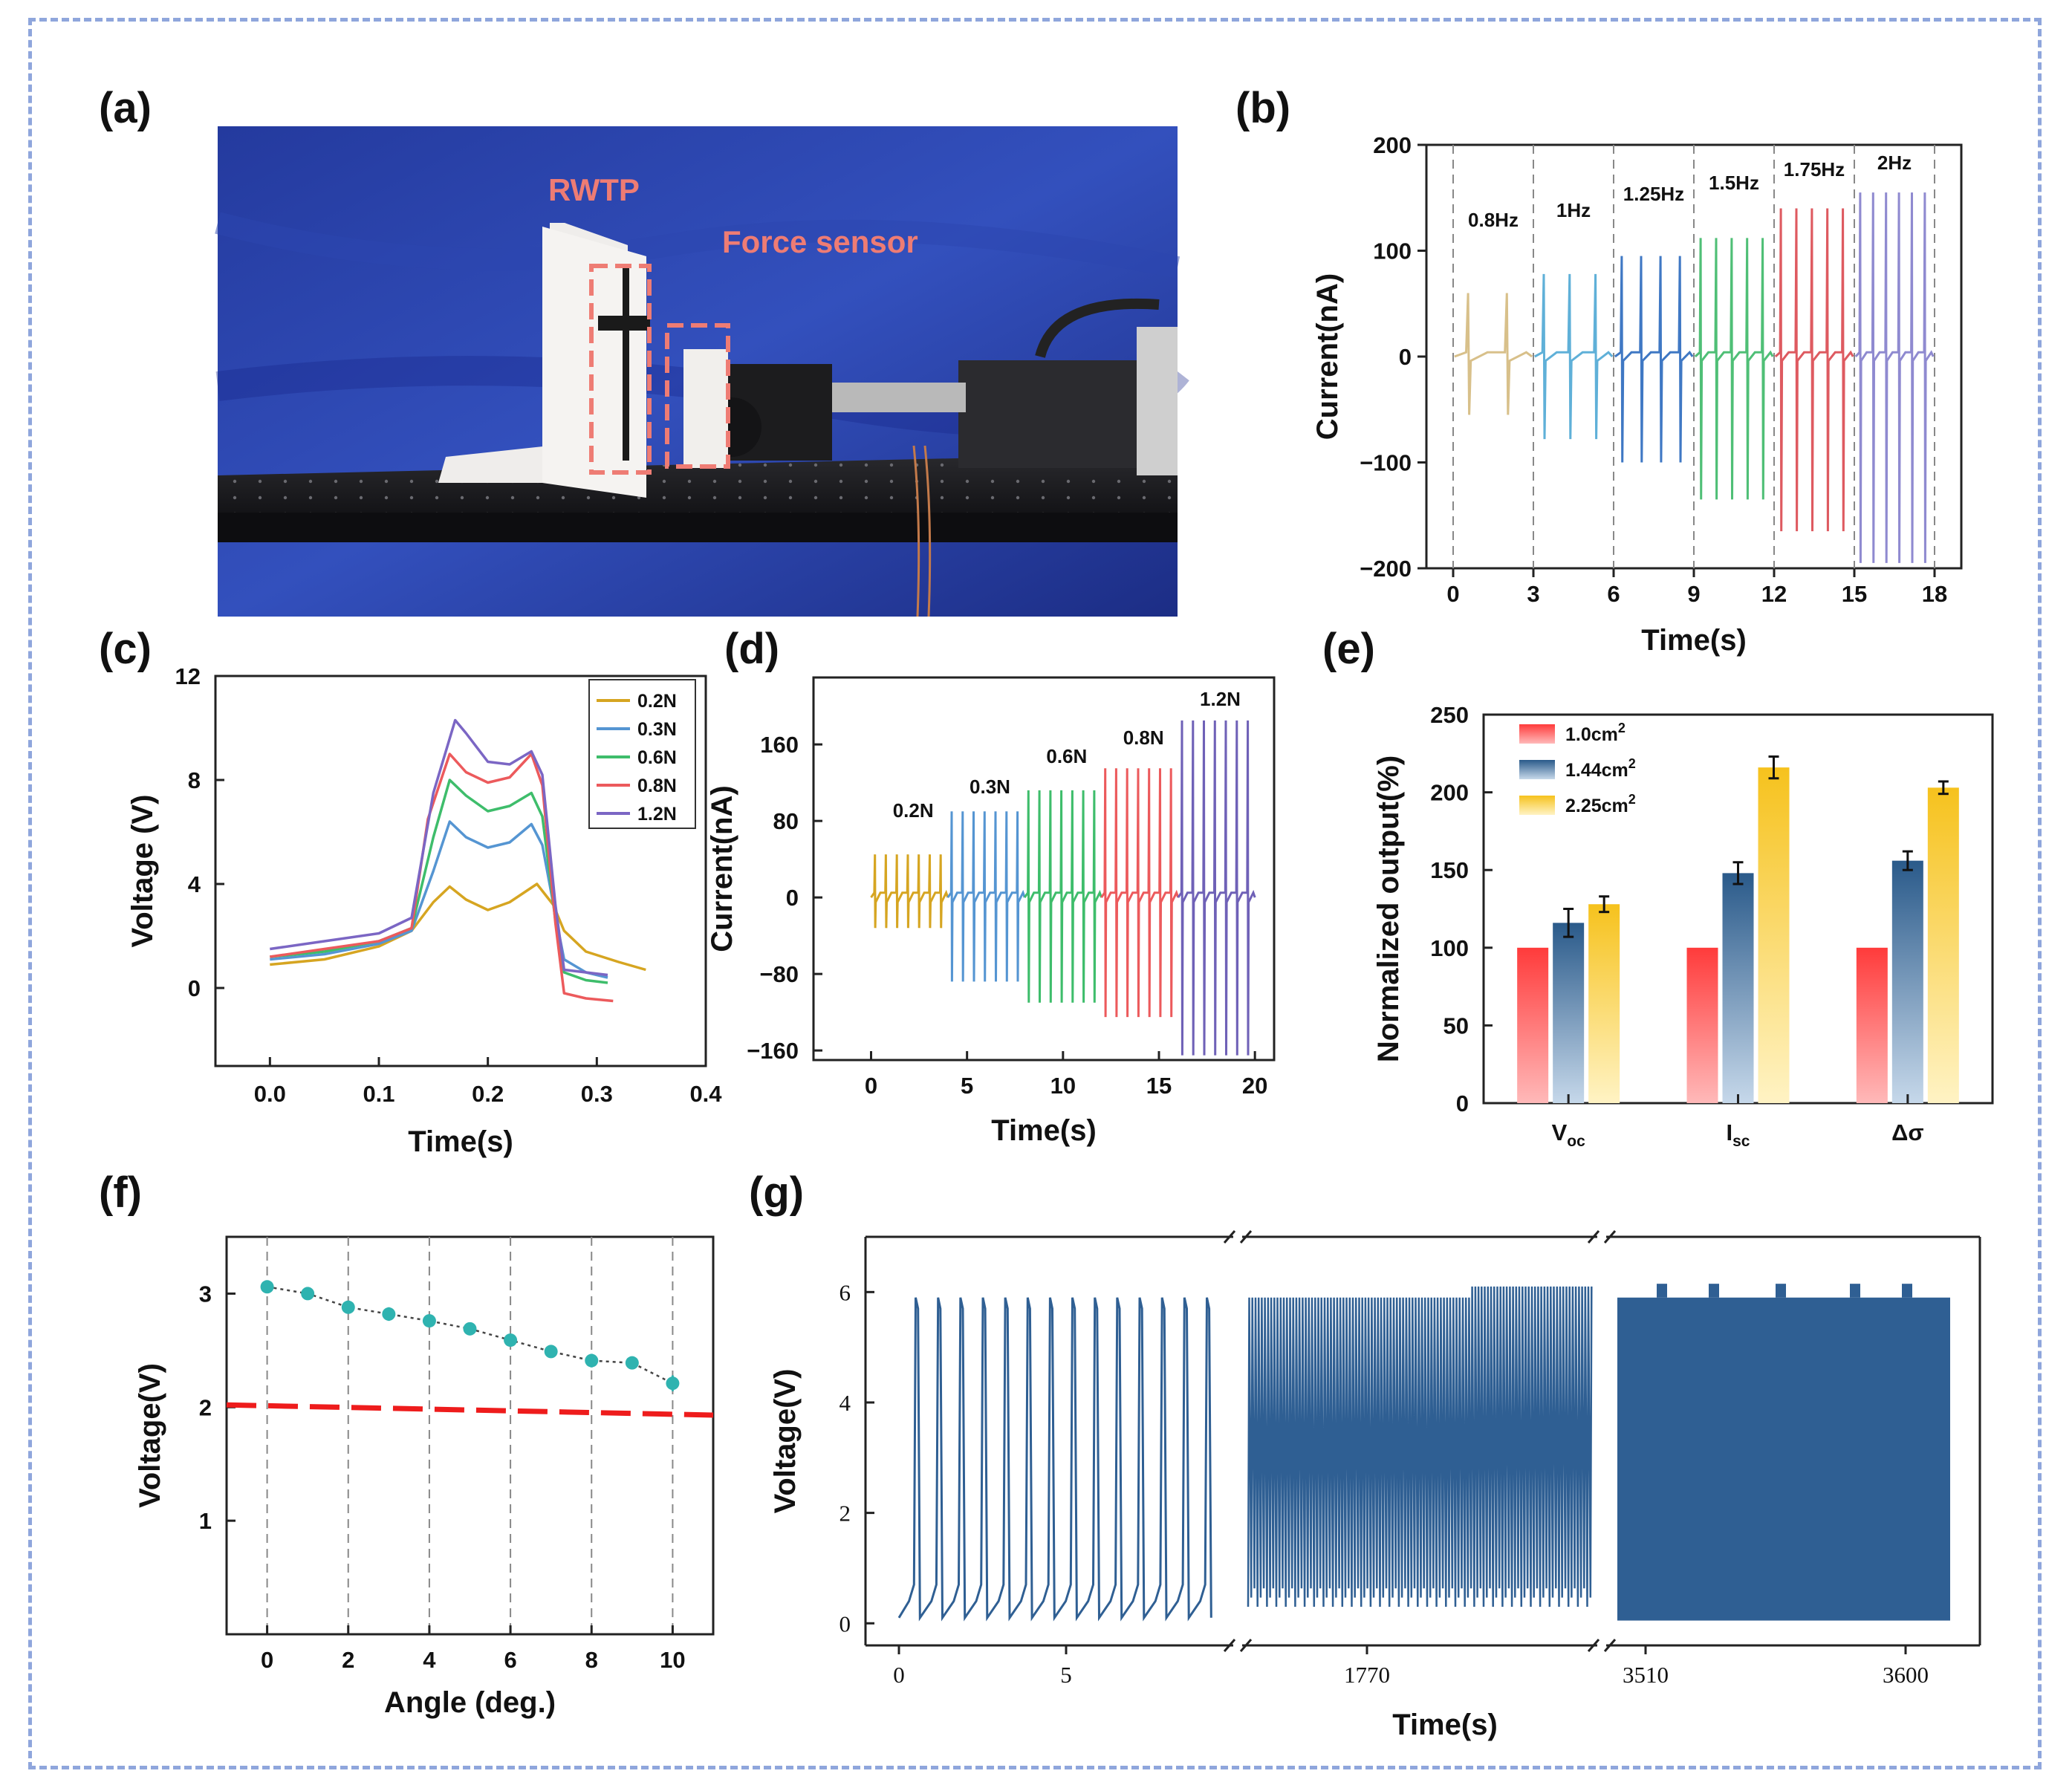 This screenshot has width=2072, height=1791. What do you see at coordinates (194, 780) in the screenshot?
I see `y-tick-label: 8` at bounding box center [194, 780].